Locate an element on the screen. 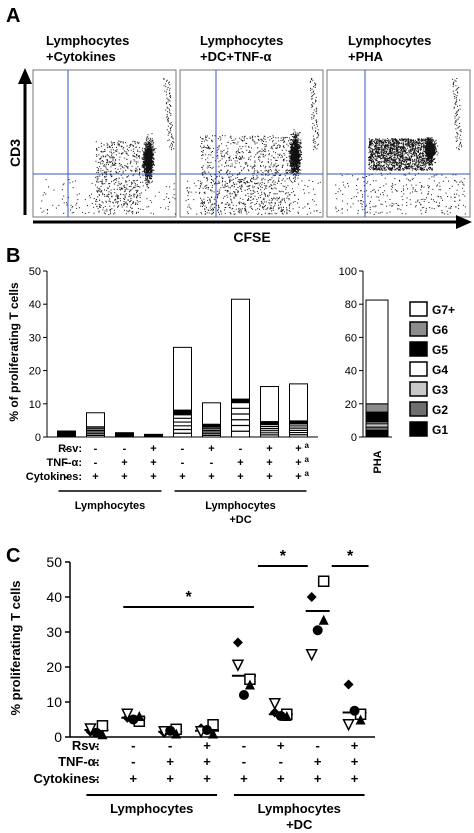  b-group-label-2-line2: +DC is located at coordinates (240, 520).